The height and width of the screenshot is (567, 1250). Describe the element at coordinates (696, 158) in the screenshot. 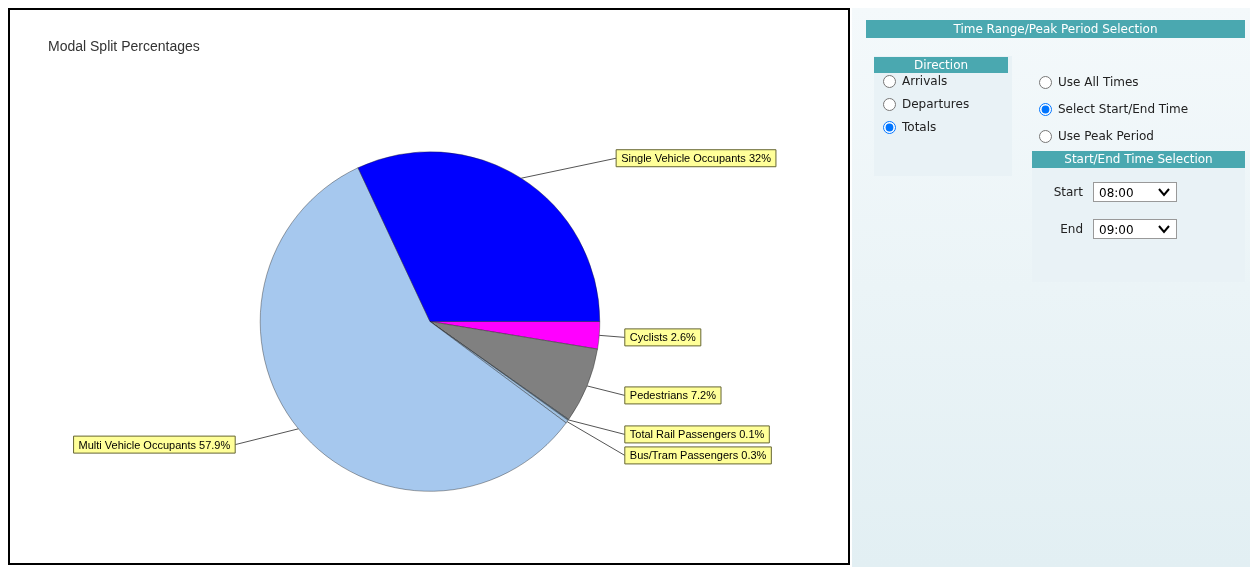

I see `slice-label: Single Vehicle Occupants 32%` at that location.